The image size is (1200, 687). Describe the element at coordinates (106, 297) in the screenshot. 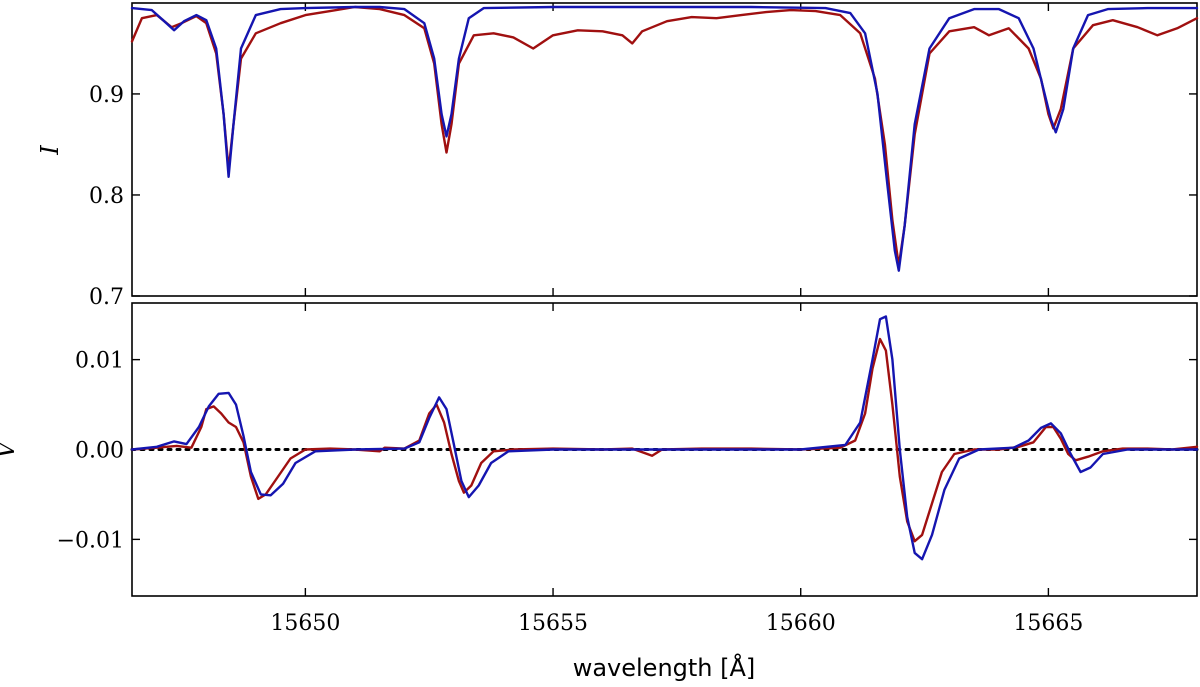

I see `intensity-y-tick-label: 0.7` at that location.